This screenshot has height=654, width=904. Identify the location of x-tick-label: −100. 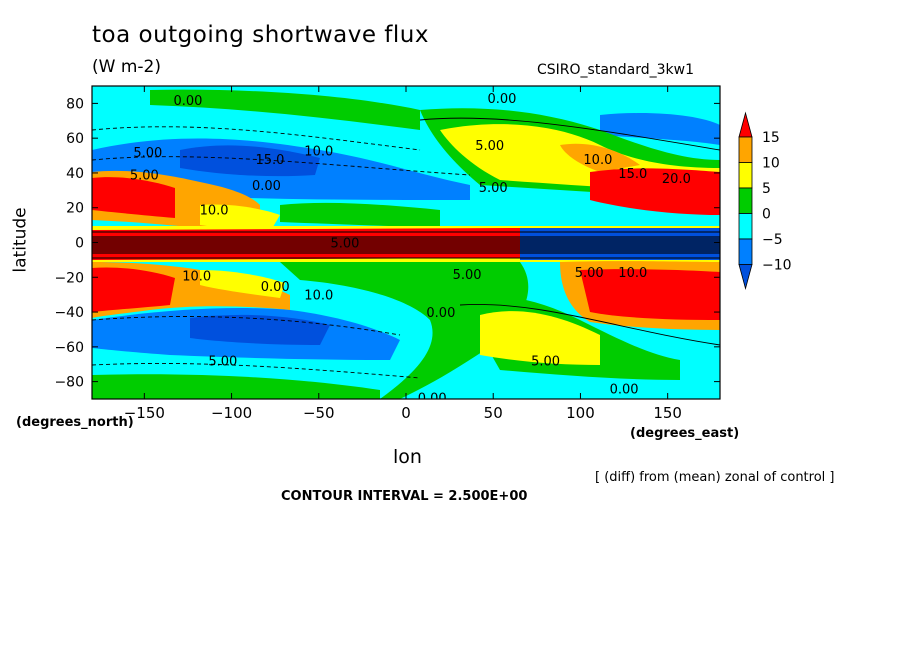
(231, 413).